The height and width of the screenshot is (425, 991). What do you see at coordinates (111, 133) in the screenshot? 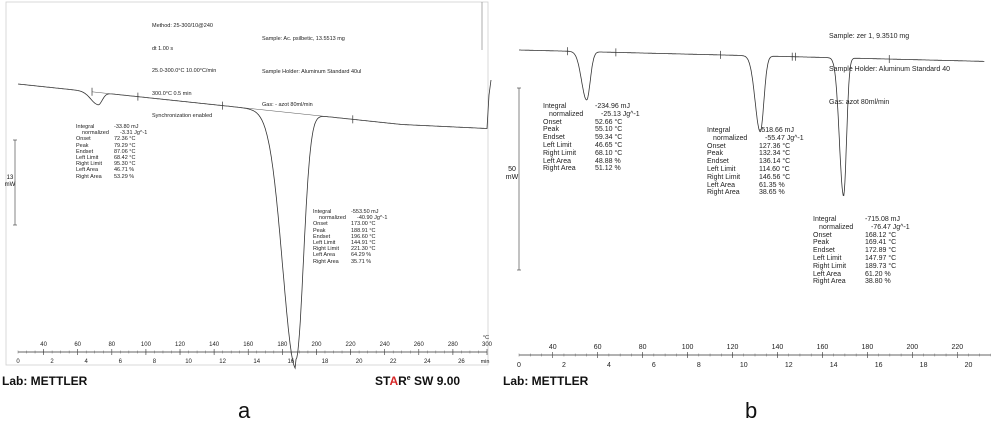
I see `annotation-row: normalized -3.31 Jg^-1` at bounding box center [111, 133].